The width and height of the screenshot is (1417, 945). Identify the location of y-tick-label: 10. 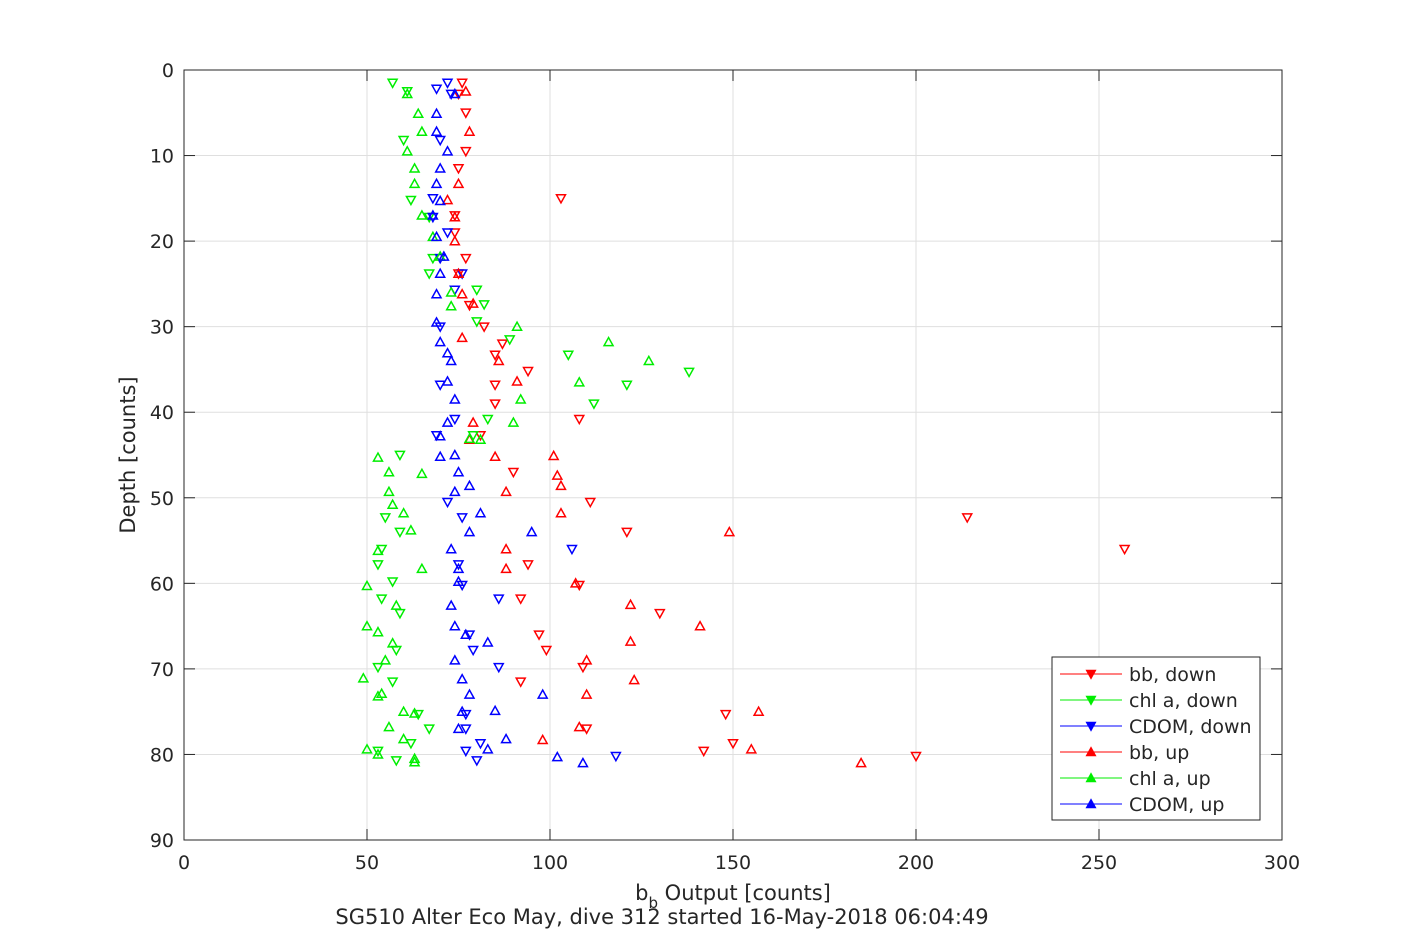
(162, 157).